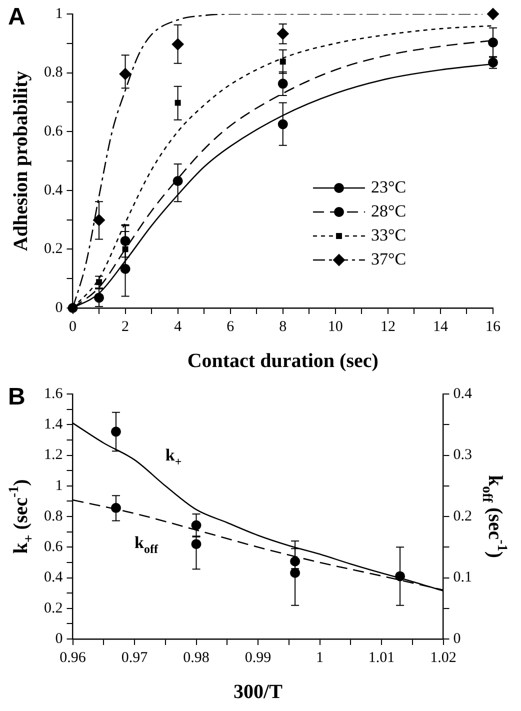  I want to click on y2-axis-title: koff (sec-1), so click(493, 516).